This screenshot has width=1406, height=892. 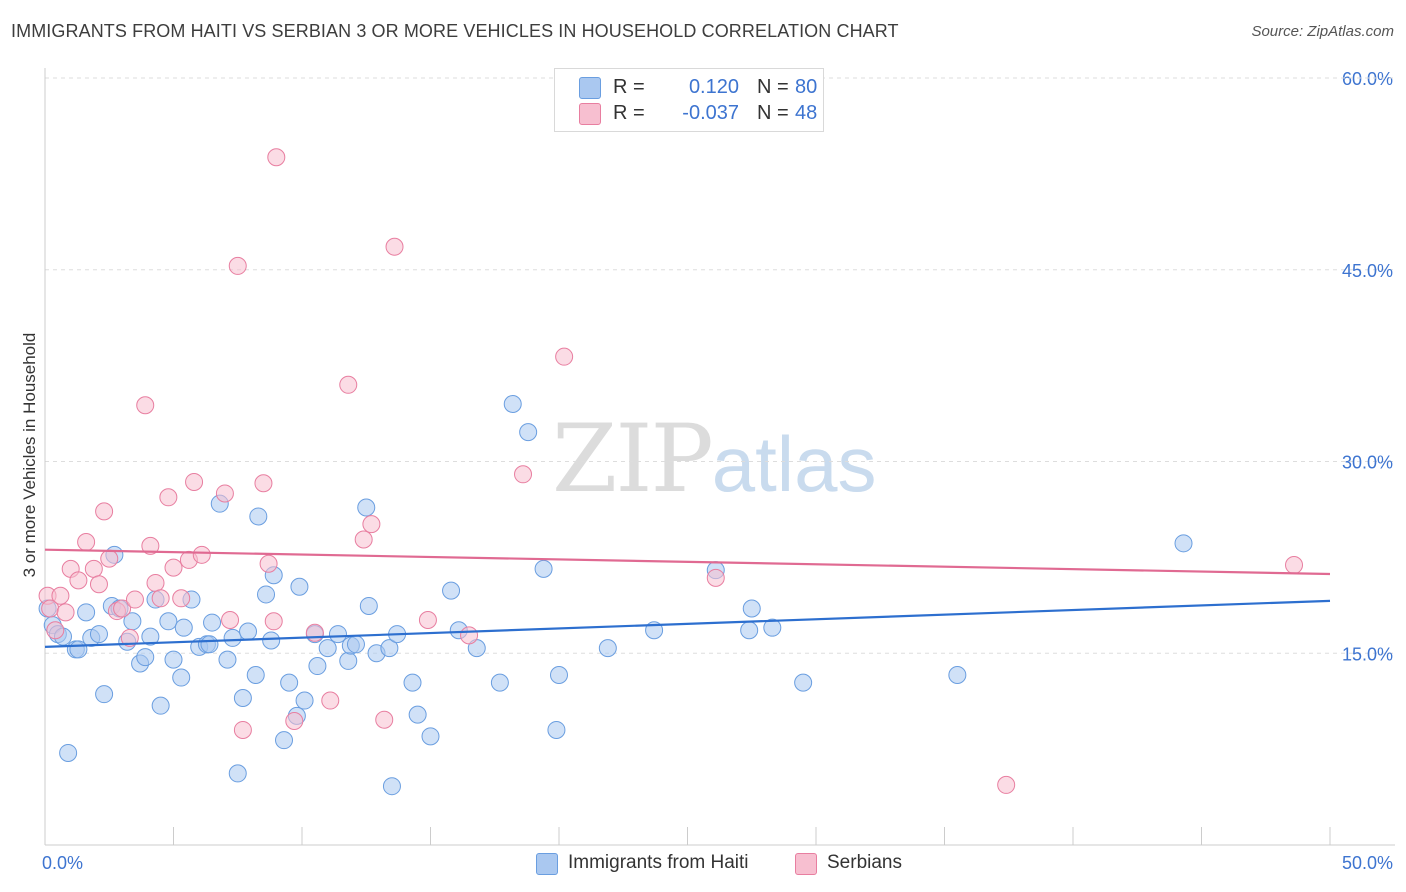 What do you see at coordinates (658, 862) in the screenshot?
I see `haiti-legend-label: Immigrants from Haiti` at bounding box center [658, 862].